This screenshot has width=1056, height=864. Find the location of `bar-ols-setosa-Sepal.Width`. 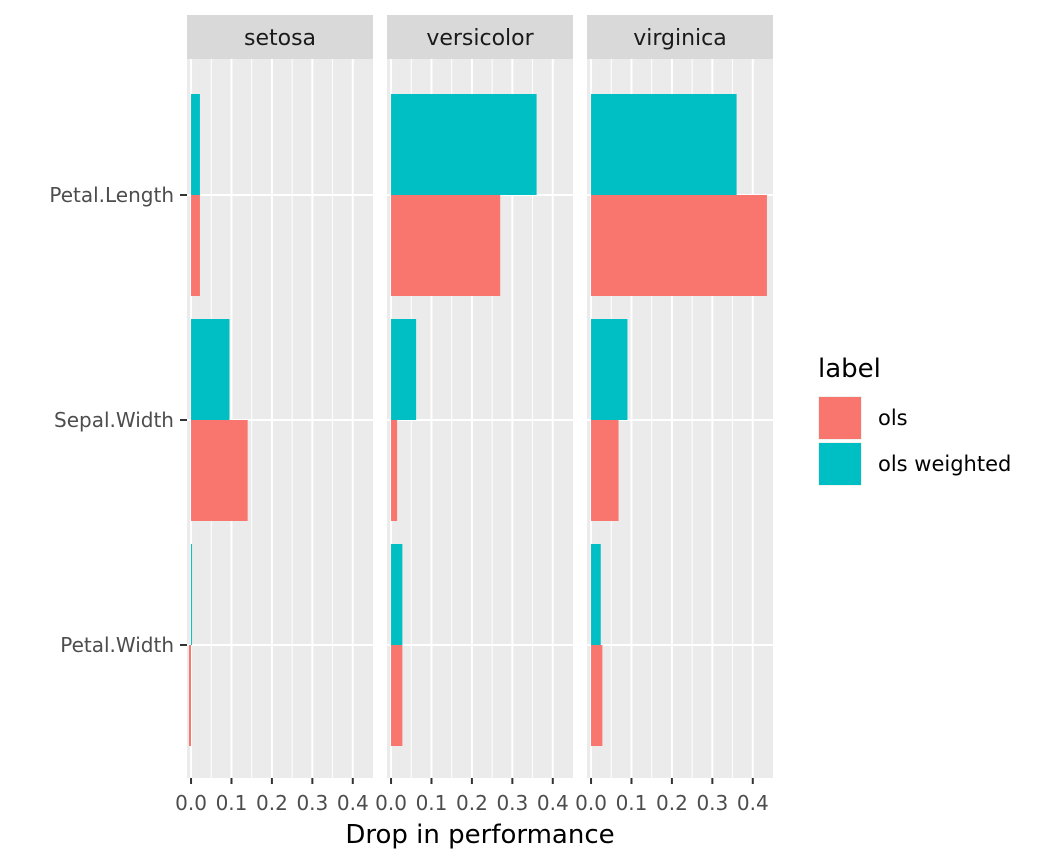

bar-ols-setosa-Sepal.Width is located at coordinates (219, 470).